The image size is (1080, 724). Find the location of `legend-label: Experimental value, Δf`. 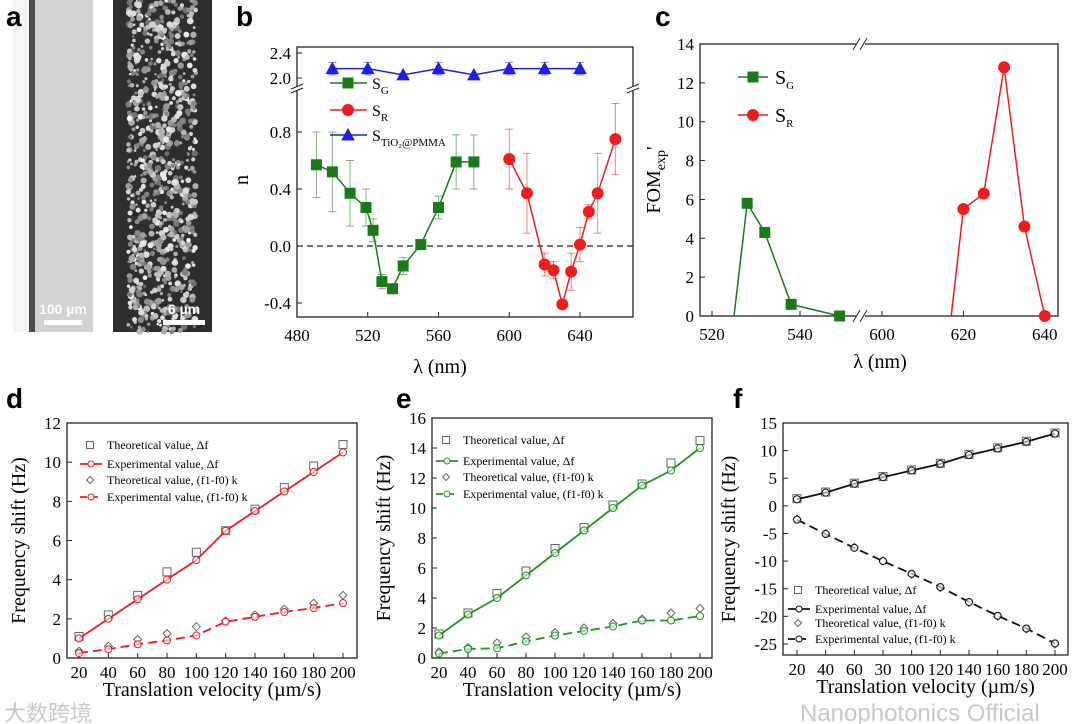

legend-label: Experimental value, Δf is located at coordinates (518, 461).